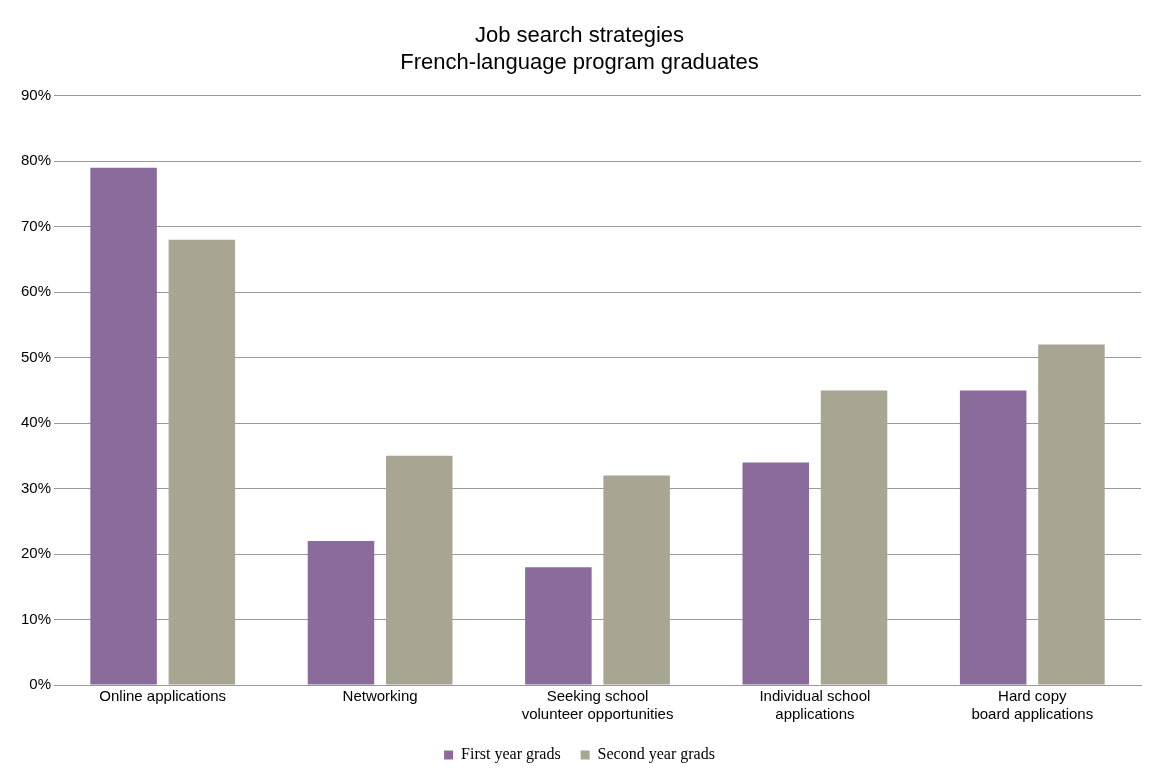 The width and height of the screenshot is (1159, 781). What do you see at coordinates (163, 696) in the screenshot?
I see `x-tick-label: Online applications` at bounding box center [163, 696].